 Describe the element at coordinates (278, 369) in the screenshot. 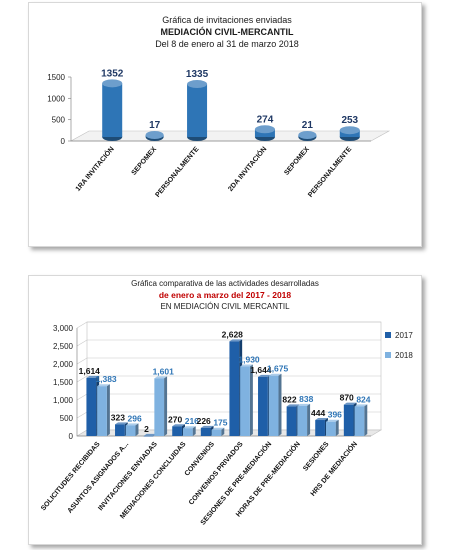

I see `chart2-data-label-2018: 1,675` at that location.